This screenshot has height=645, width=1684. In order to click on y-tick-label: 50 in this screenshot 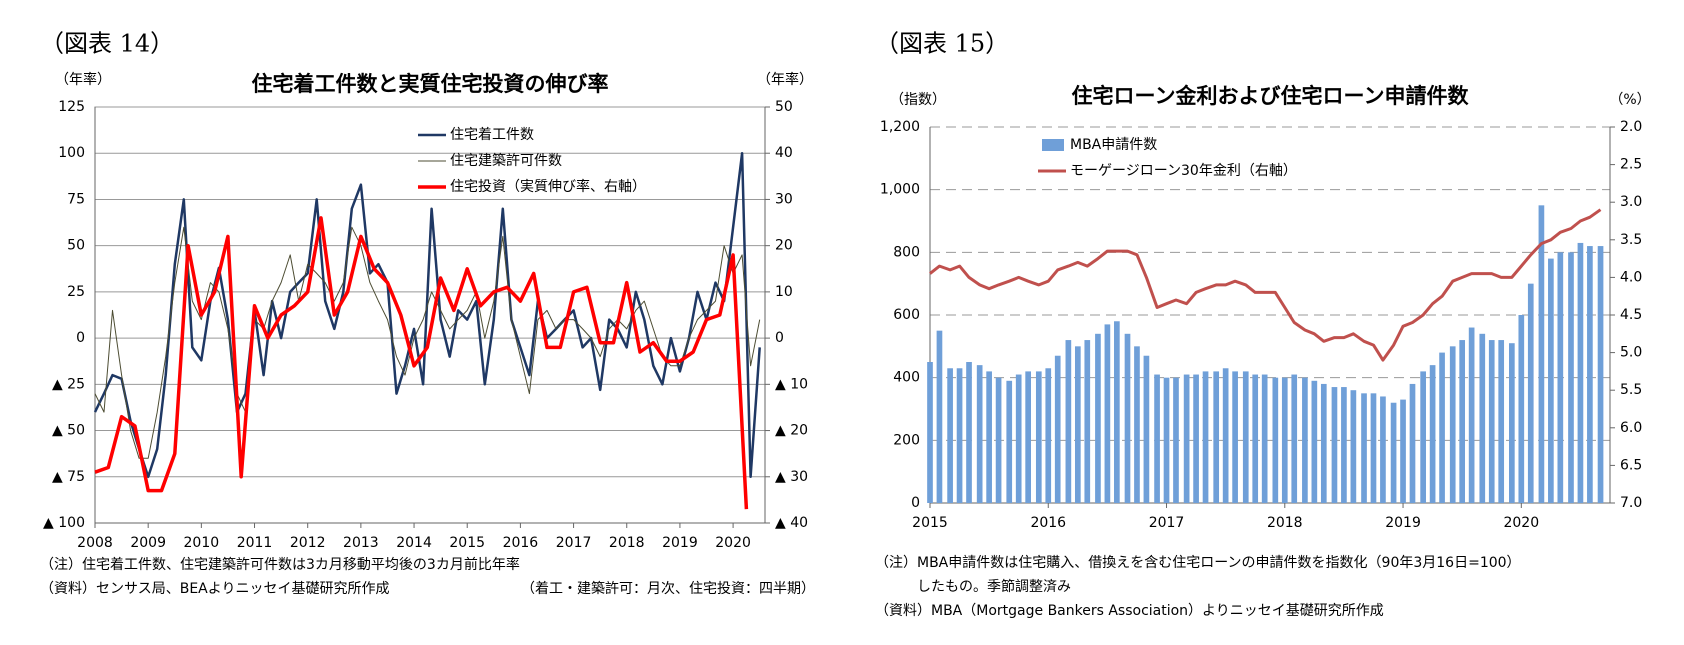, I will do `click(76, 246)`.